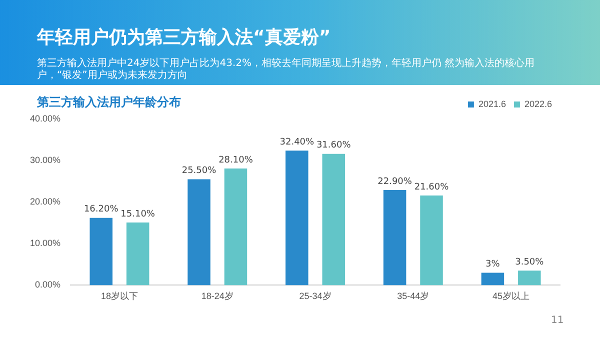  What do you see at coordinates (47, 285) in the screenshot?
I see `y-tick-label: 0.00%` at bounding box center [47, 285].